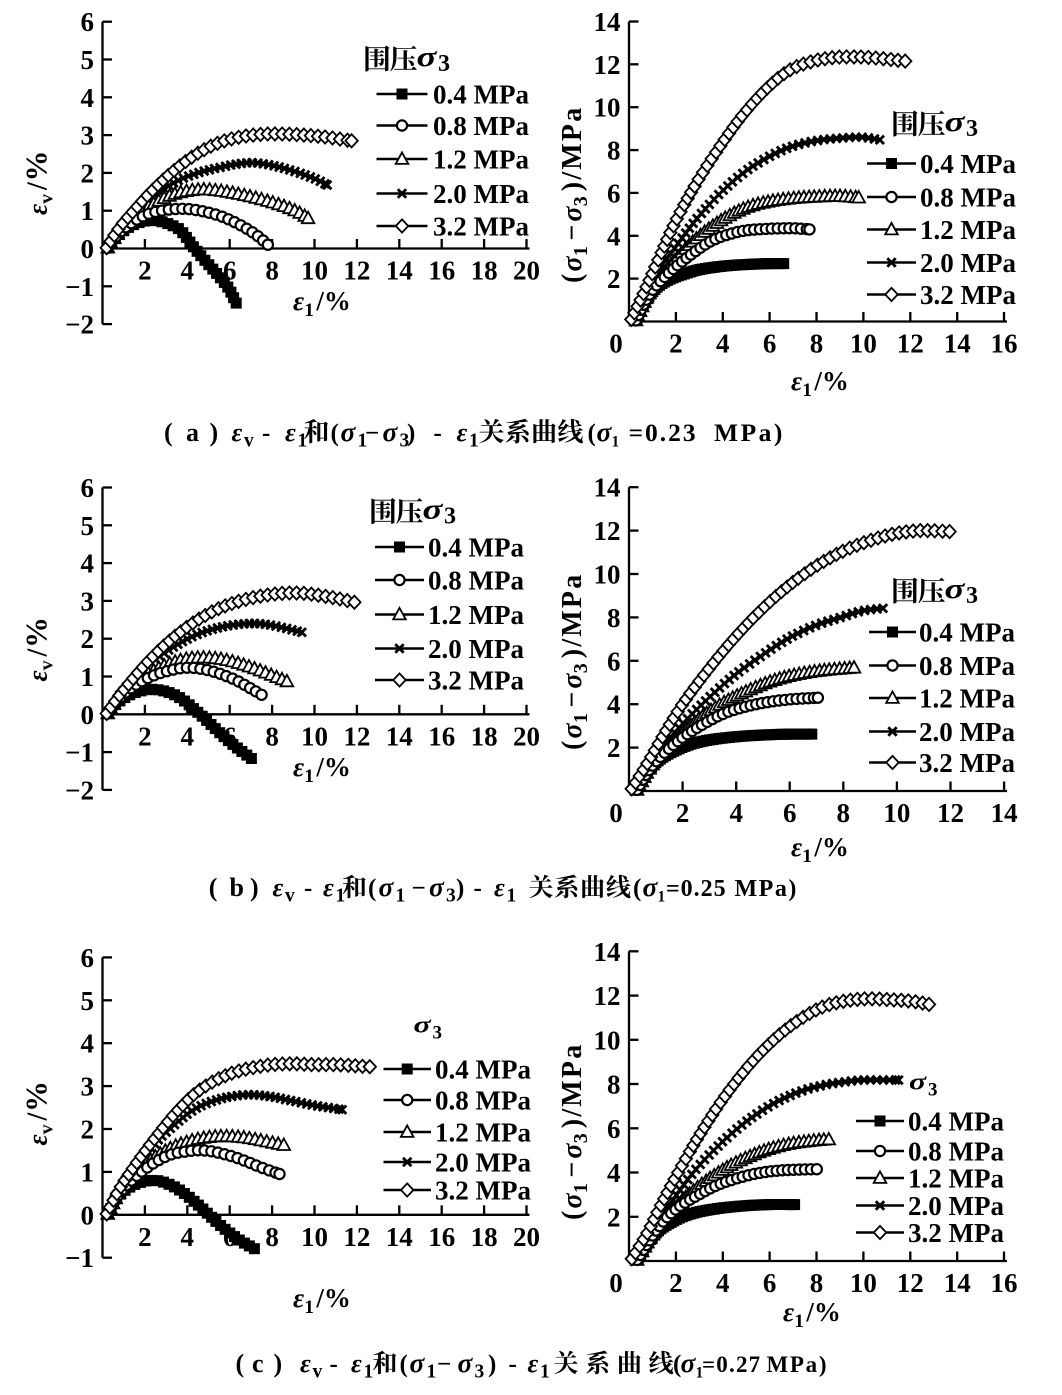 The width and height of the screenshot is (1062, 1395). I want to click on svg-text: 16, so click(1004, 344).